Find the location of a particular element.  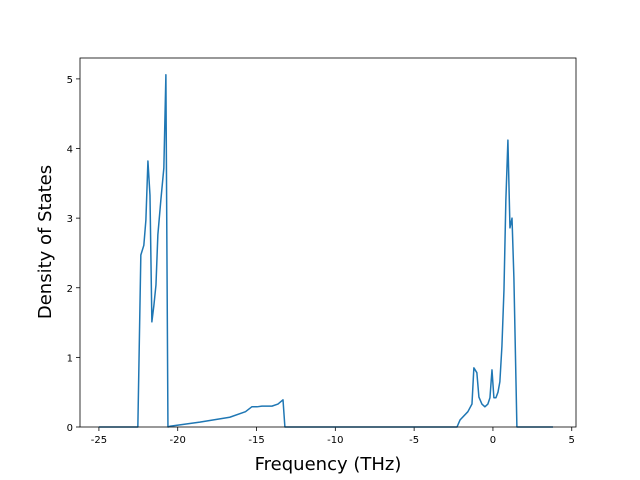

x-tick-label: 0 is located at coordinates (493, 440).